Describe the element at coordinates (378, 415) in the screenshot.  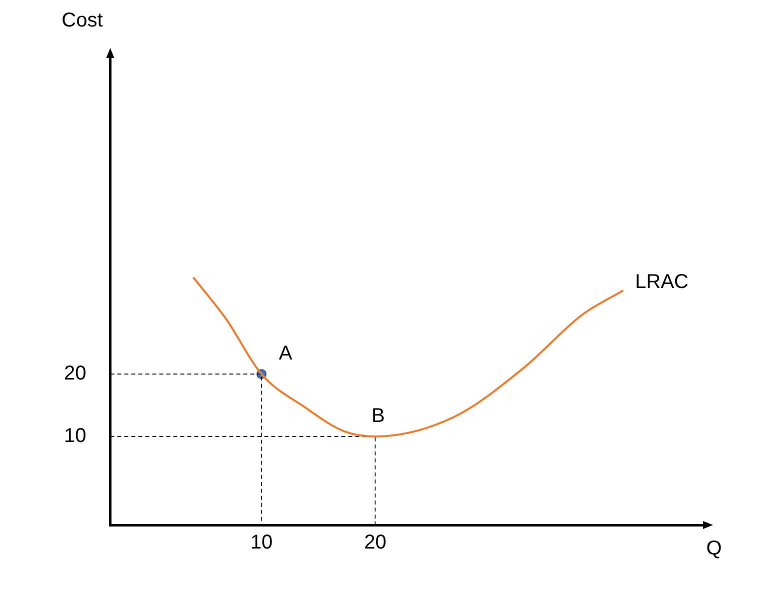
I see `annotation: B` at that location.